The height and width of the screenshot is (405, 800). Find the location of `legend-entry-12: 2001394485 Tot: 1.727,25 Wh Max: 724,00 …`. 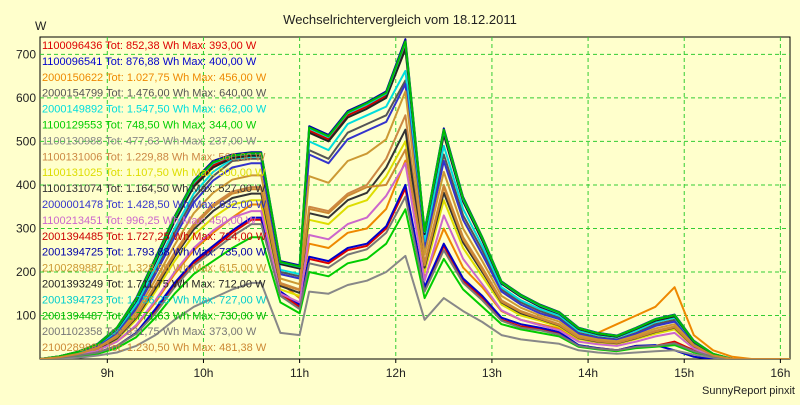

legend-entry-12: 2001394485 Tot: 1.727,25 Wh Max: 724,00 … is located at coordinates (154, 237).